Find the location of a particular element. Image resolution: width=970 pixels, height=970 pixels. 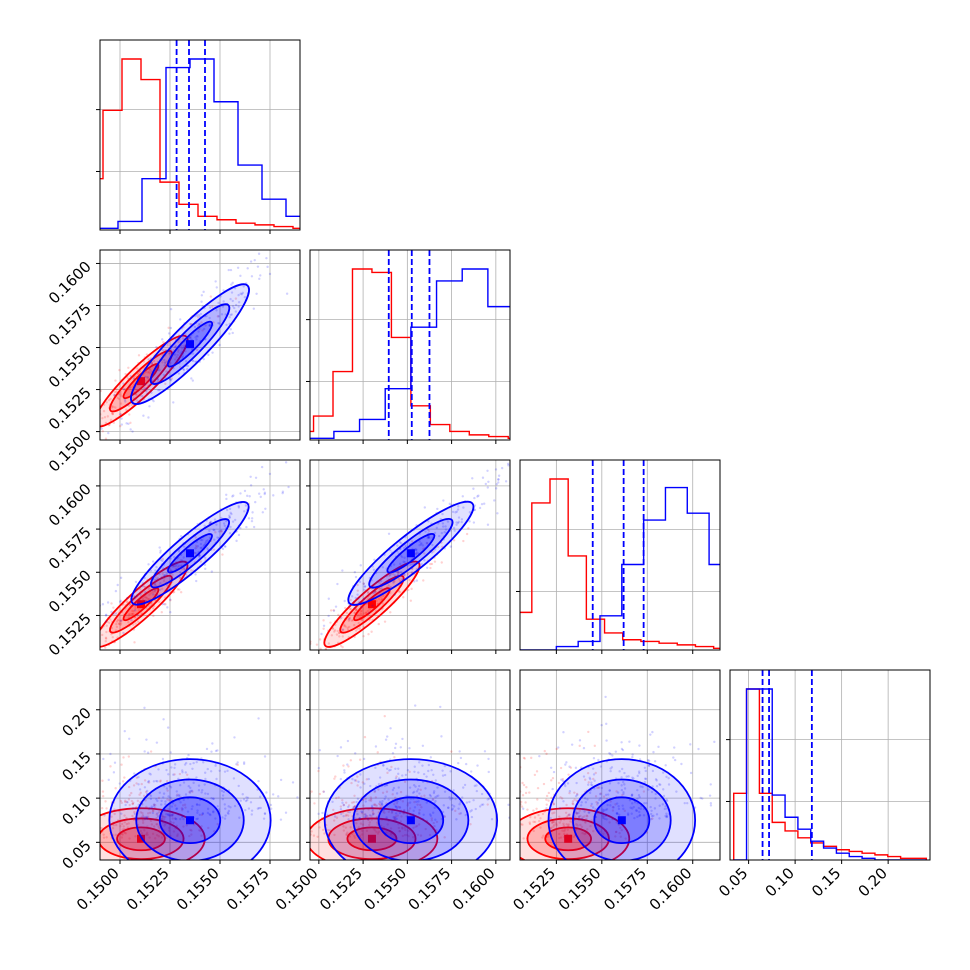

x-tick-label: 0.10 is located at coordinates (780, 882).